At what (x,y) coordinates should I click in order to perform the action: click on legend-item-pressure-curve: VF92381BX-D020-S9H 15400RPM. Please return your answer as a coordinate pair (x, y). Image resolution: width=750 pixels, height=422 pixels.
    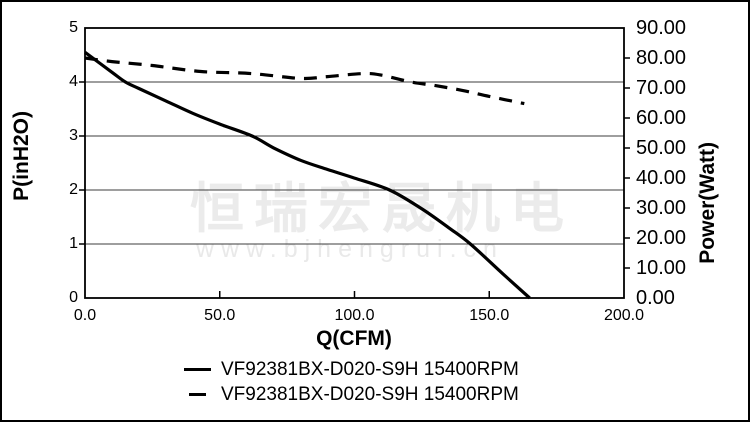
    Looking at the image, I should click on (349, 369).